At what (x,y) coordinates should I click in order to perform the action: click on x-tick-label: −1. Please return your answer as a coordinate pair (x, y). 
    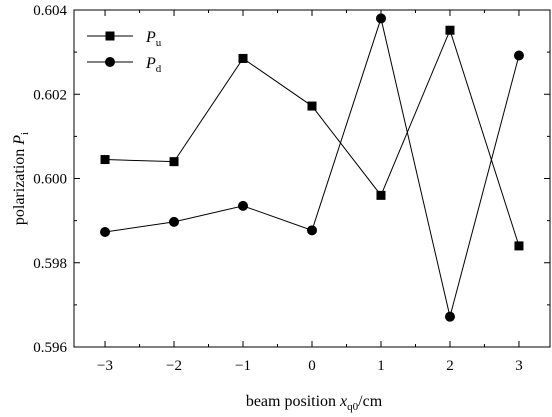
    Looking at the image, I should click on (243, 366).